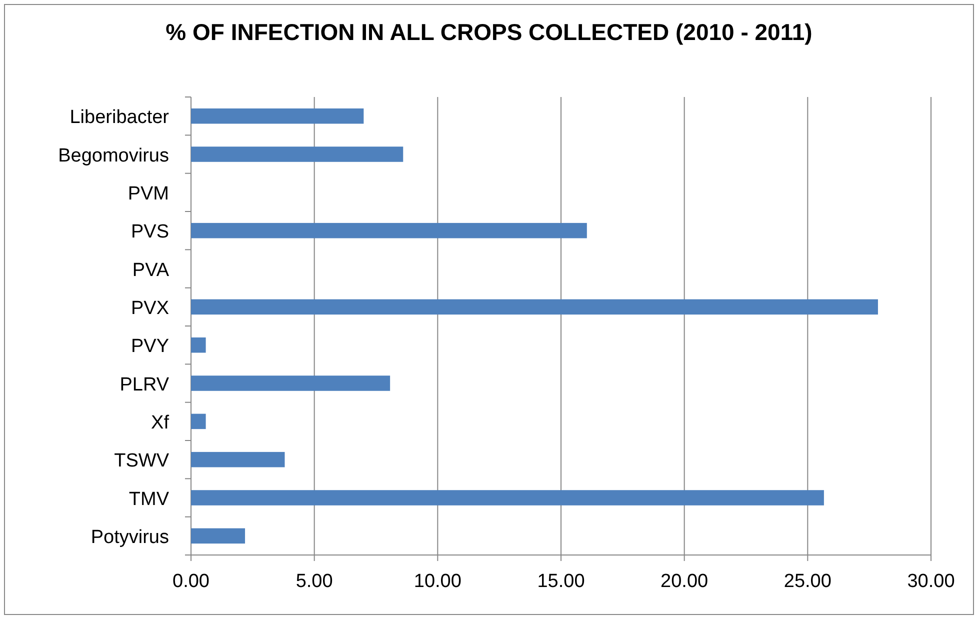 This screenshot has width=978, height=619. I want to click on y-tick-label: PVY, so click(150, 347).